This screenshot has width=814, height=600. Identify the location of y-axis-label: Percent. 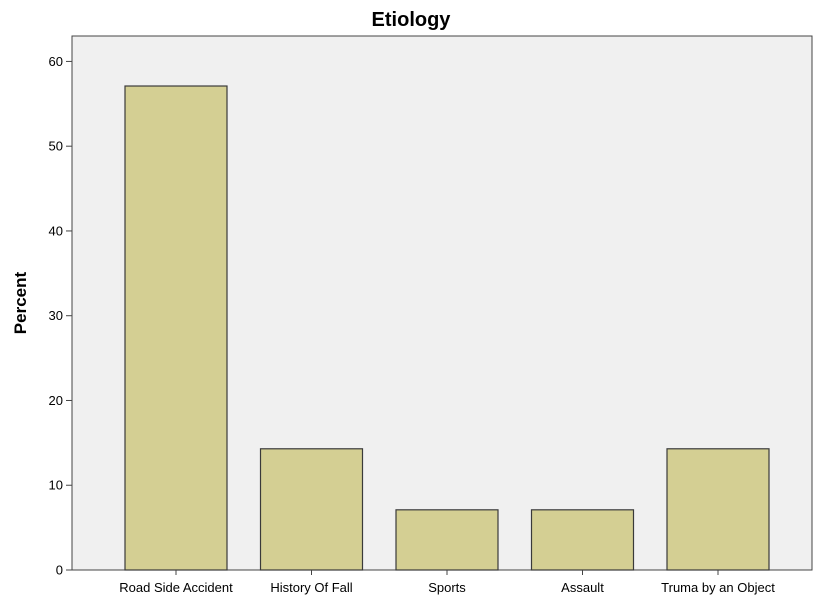
(20, 302).